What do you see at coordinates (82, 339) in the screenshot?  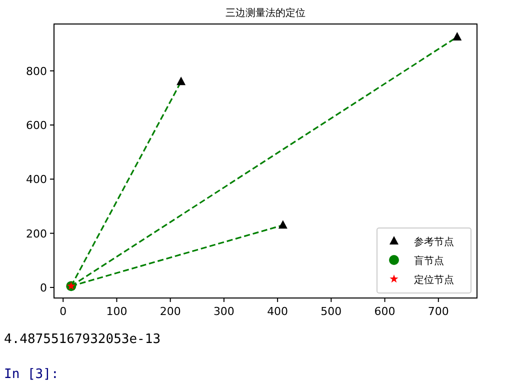 I see `text: 4.48755167932053e-13` at bounding box center [82, 339].